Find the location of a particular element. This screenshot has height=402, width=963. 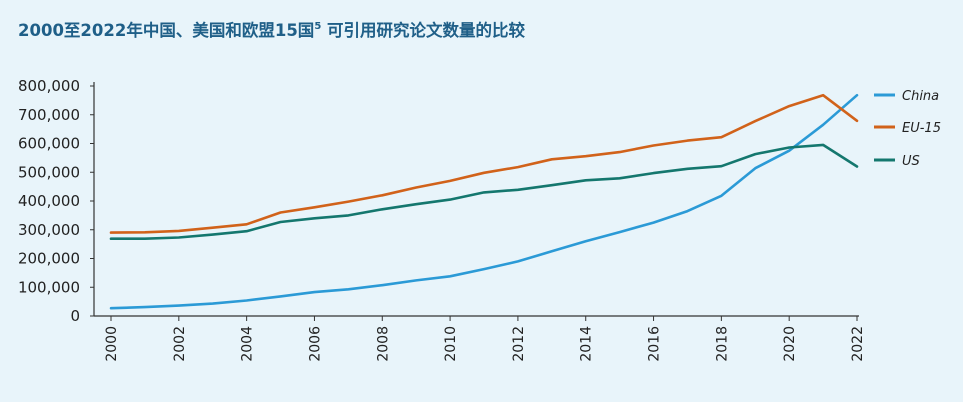

legend-label-eu-15: EU-15 is located at coordinates (921, 128).